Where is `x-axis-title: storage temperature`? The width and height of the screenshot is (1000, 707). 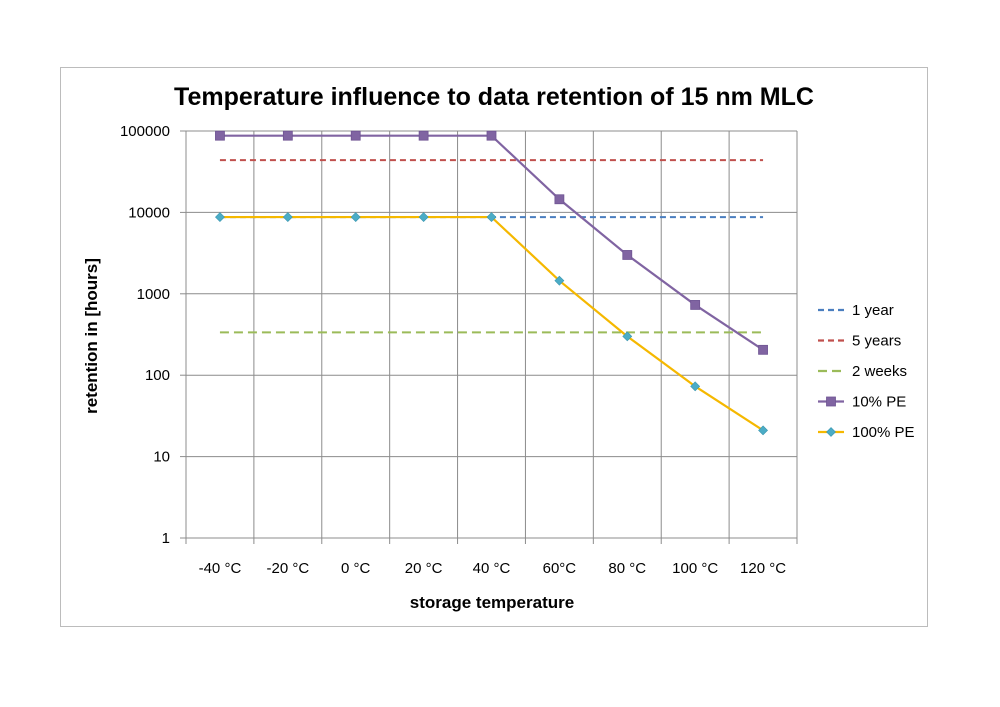 x-axis-title: storage temperature is located at coordinates (492, 602).